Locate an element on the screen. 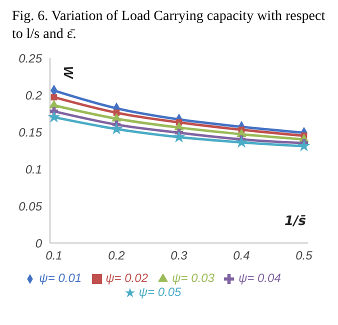  x-tick-label: 0.3 is located at coordinates (179, 255).